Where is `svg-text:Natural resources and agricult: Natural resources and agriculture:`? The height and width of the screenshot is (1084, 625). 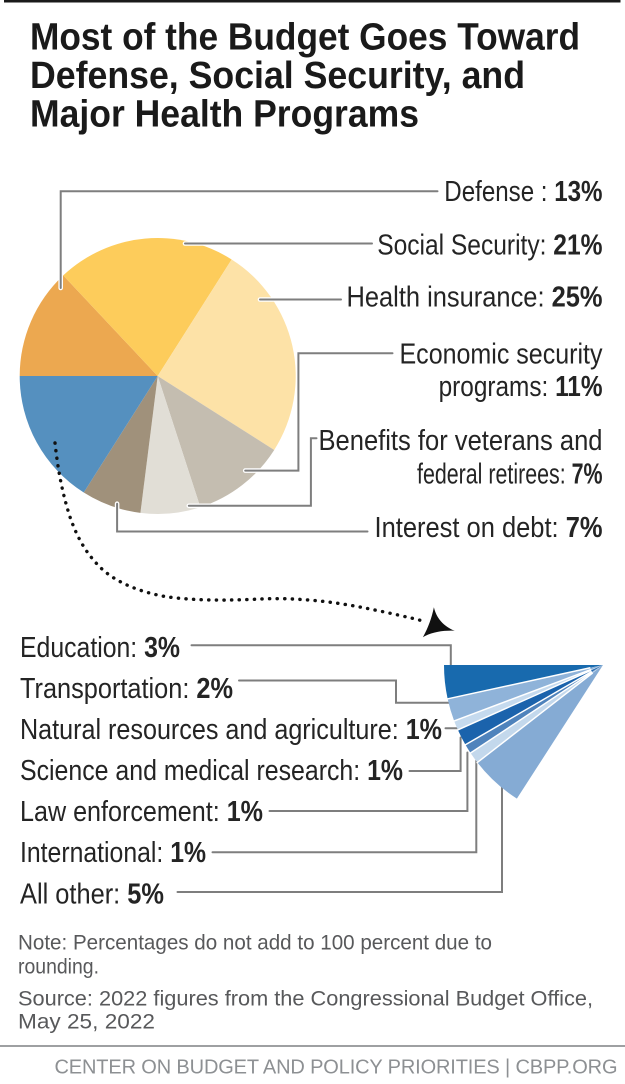 svg-text:Natural resources and agricult: Natural resources and agriculture: is located at coordinates (213, 730).